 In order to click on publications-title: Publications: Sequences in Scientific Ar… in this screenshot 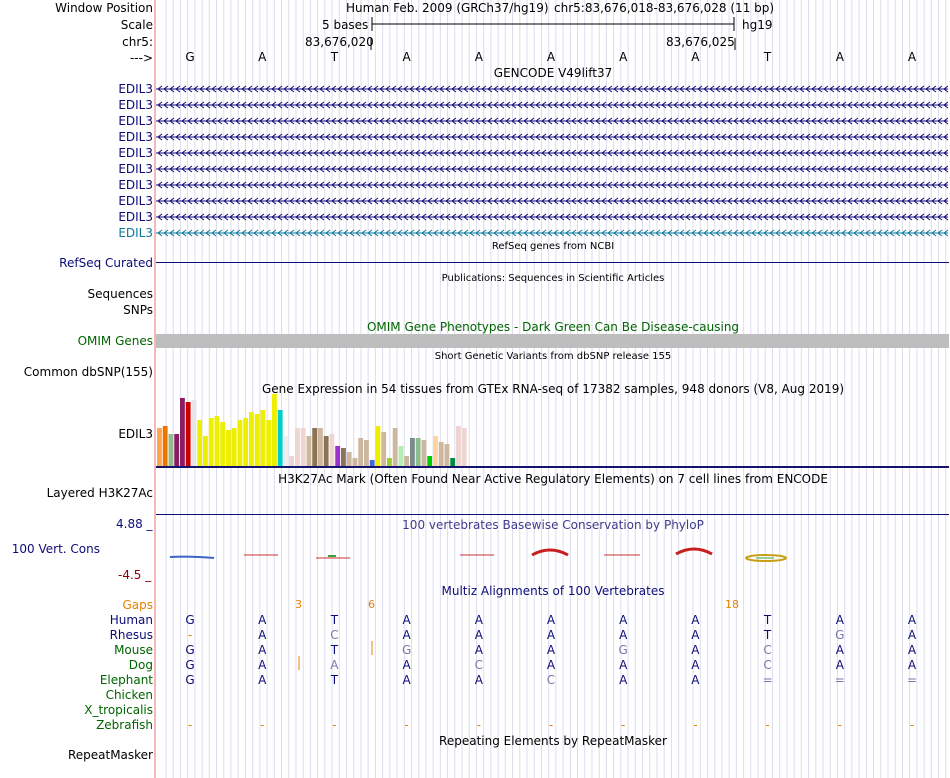, I will do `click(553, 278)`.